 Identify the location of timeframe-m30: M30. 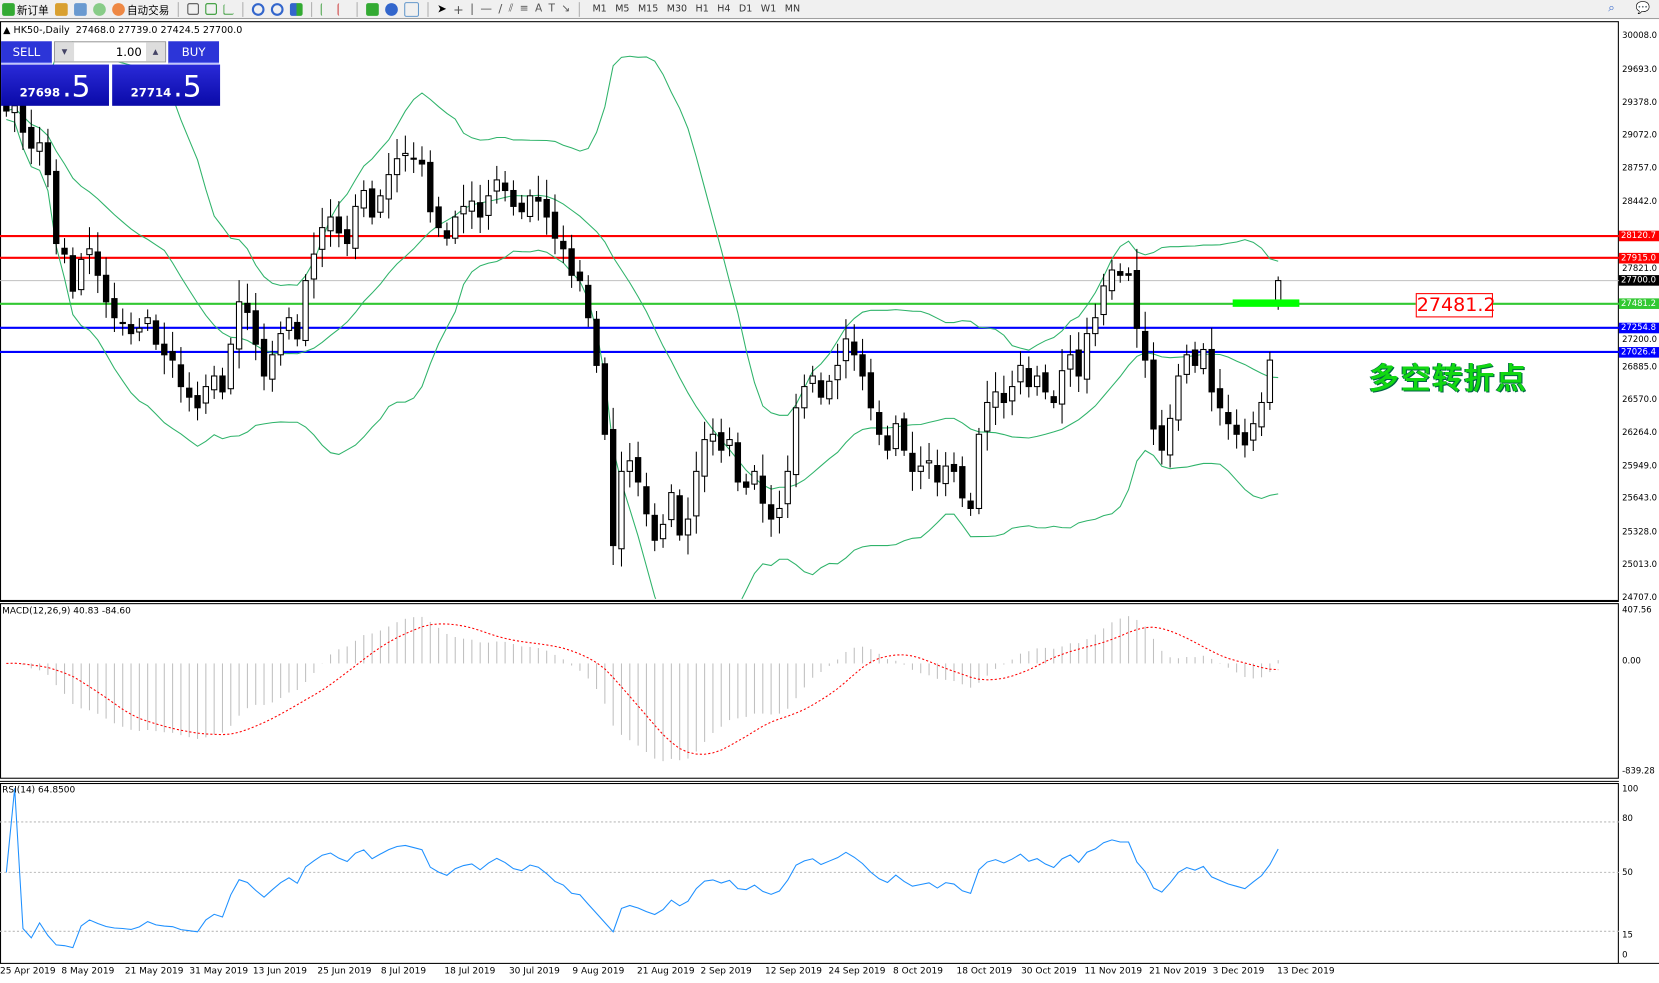
(677, 9).